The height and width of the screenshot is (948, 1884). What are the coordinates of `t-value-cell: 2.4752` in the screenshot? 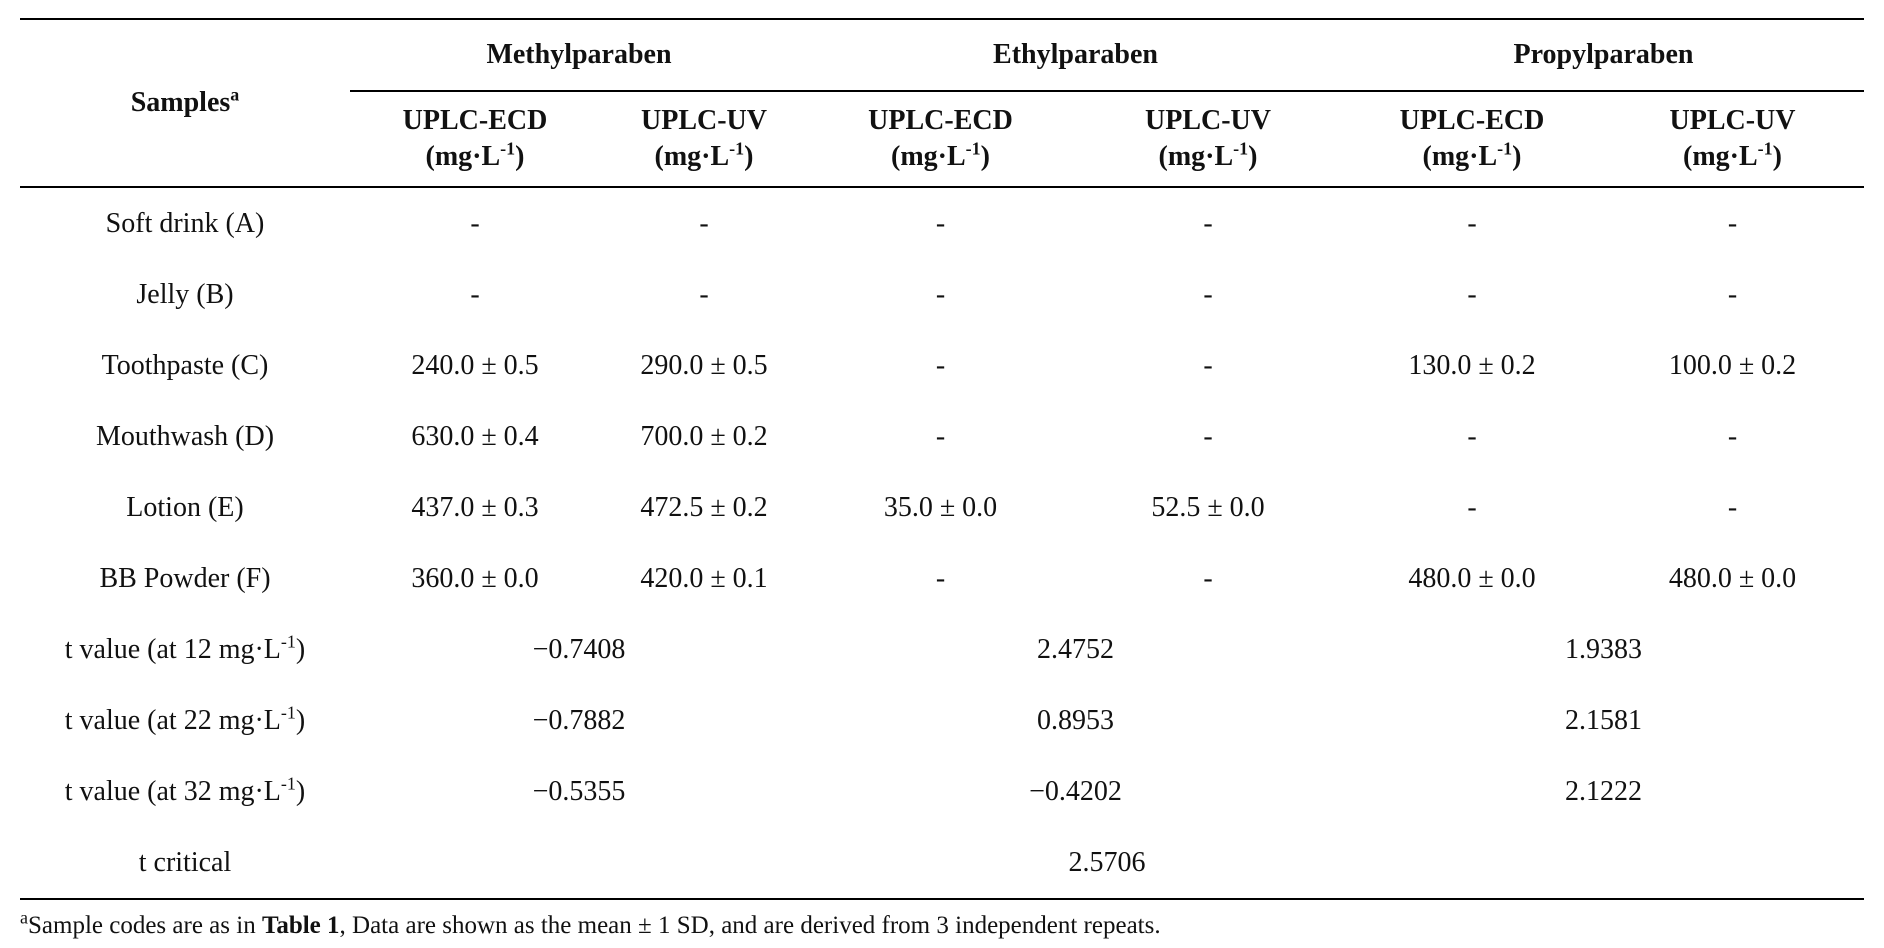 It's located at (1075, 649).